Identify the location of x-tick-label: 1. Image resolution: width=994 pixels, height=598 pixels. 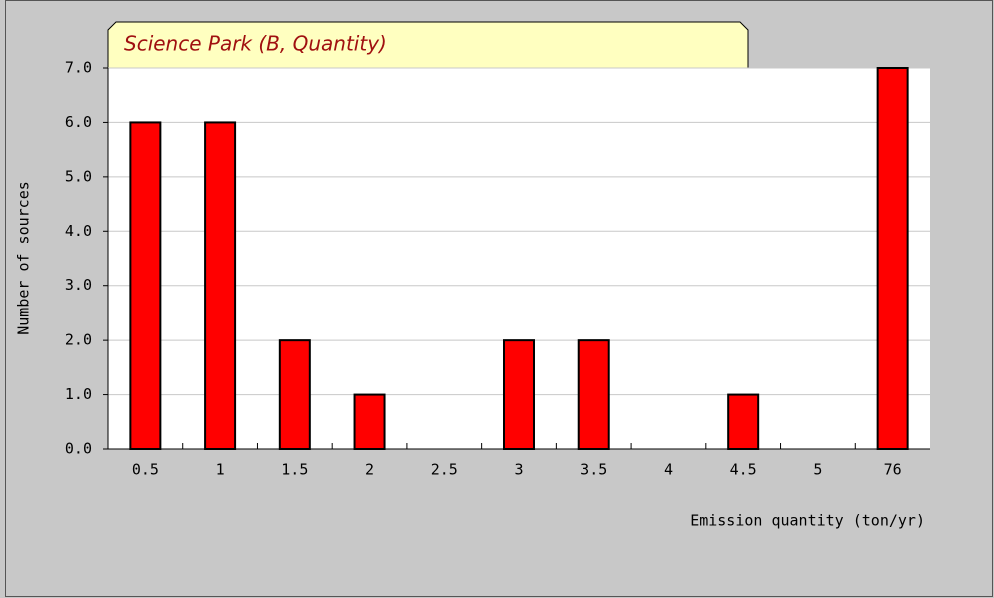
(220, 470).